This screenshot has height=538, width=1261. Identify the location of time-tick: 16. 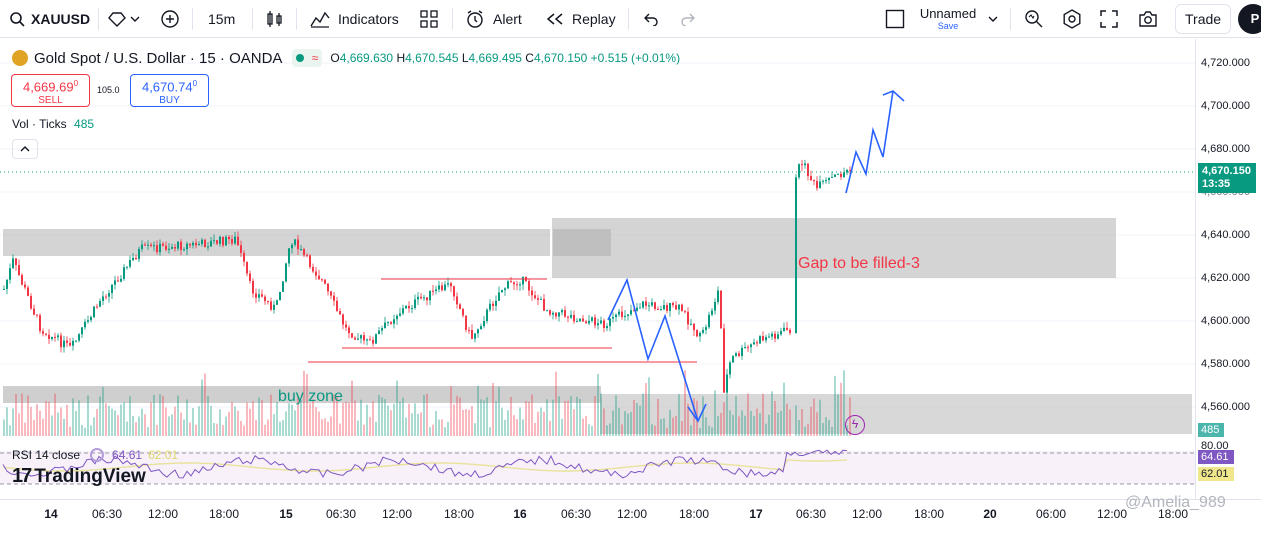
(520, 514).